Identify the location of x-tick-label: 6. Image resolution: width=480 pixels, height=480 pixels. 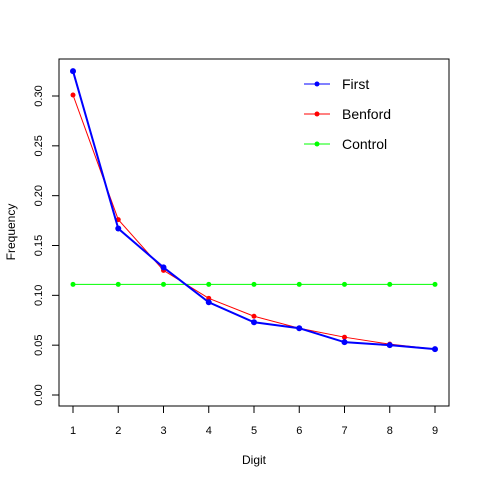
(299, 431).